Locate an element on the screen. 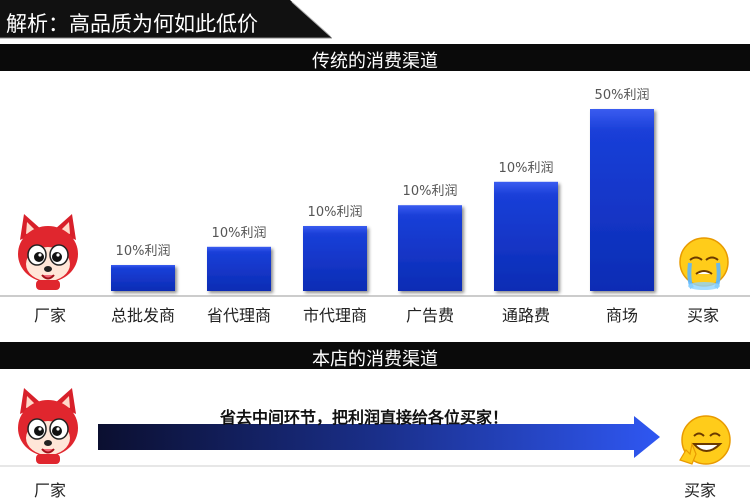 Image resolution: width=750 pixels, height=500 pixels. x-tick-label-5: 通路费 is located at coordinates (526, 315).